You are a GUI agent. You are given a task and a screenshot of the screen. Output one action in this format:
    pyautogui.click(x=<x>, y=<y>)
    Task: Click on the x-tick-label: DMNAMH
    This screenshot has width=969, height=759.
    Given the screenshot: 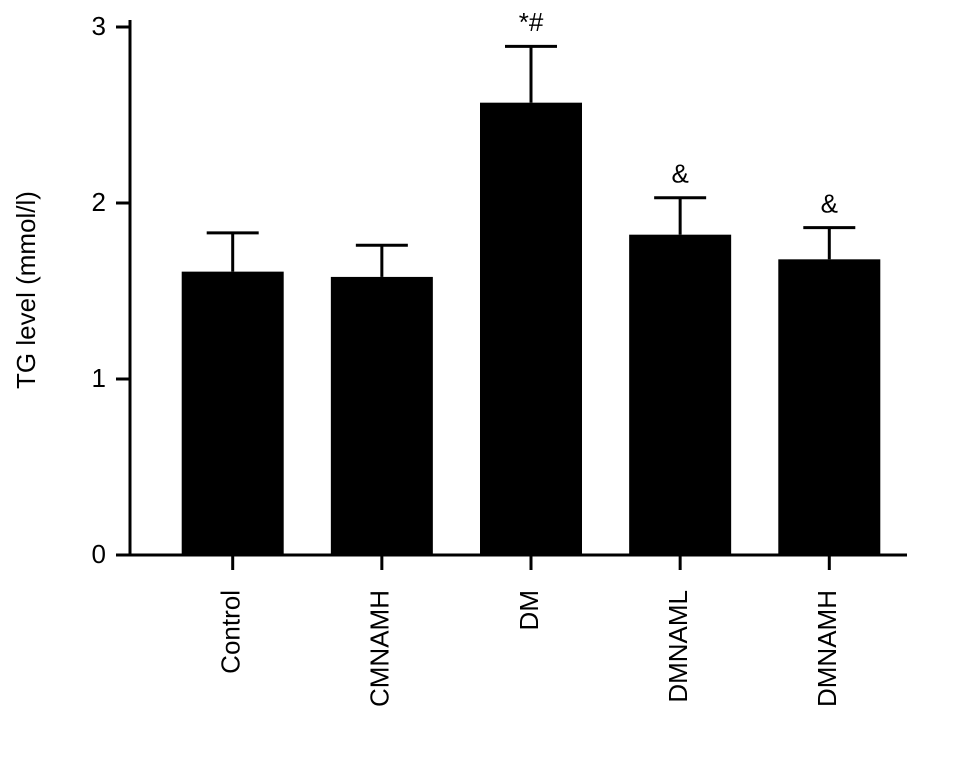 What is the action you would take?
    pyautogui.click(x=827, y=648)
    